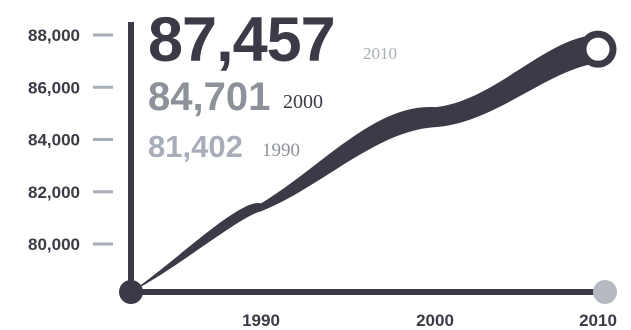 Image resolution: width=631 pixels, height=330 pixels. Describe the element at coordinates (380, 53) in the screenshot. I see `year-label-2010: 2010` at that location.